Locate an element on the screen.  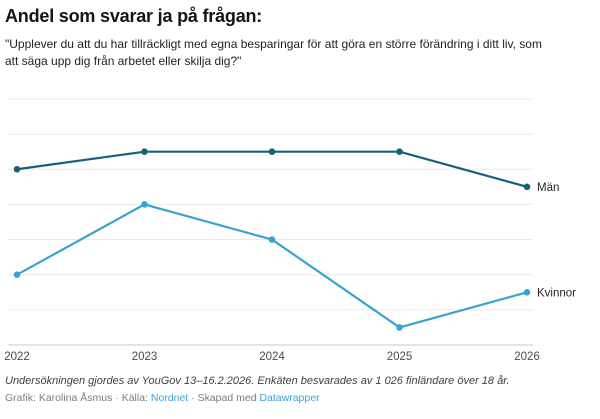
x-axis-label: 2022 is located at coordinates (17, 357).